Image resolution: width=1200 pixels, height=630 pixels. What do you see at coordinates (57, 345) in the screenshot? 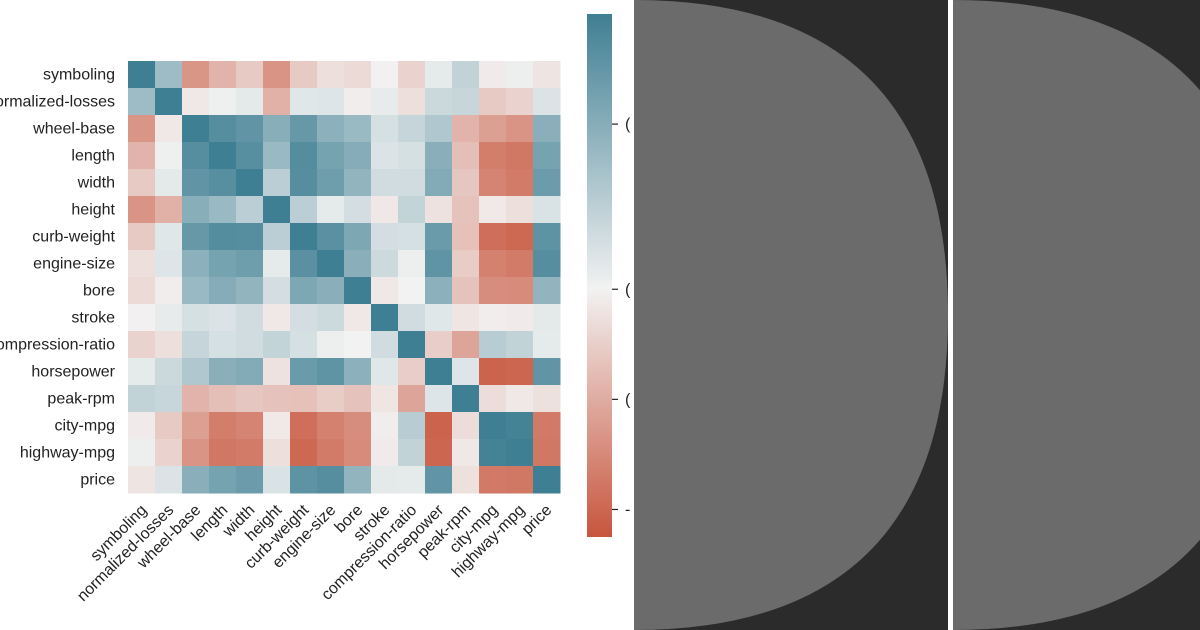
I see `y-tick-label: compression-ratio` at bounding box center [57, 345].